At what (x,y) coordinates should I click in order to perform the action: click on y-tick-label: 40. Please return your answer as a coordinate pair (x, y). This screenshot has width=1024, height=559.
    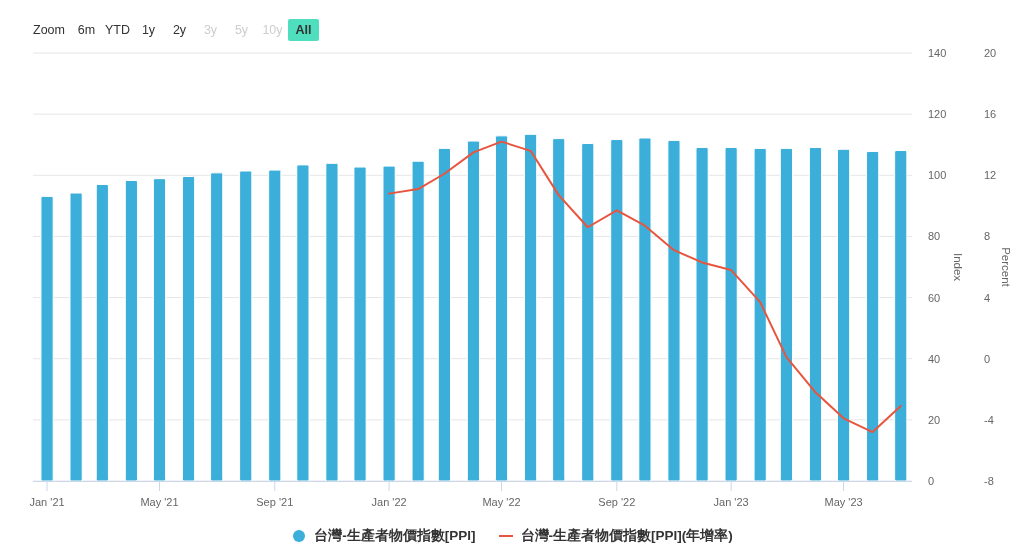
    Looking at the image, I should click on (934, 358).